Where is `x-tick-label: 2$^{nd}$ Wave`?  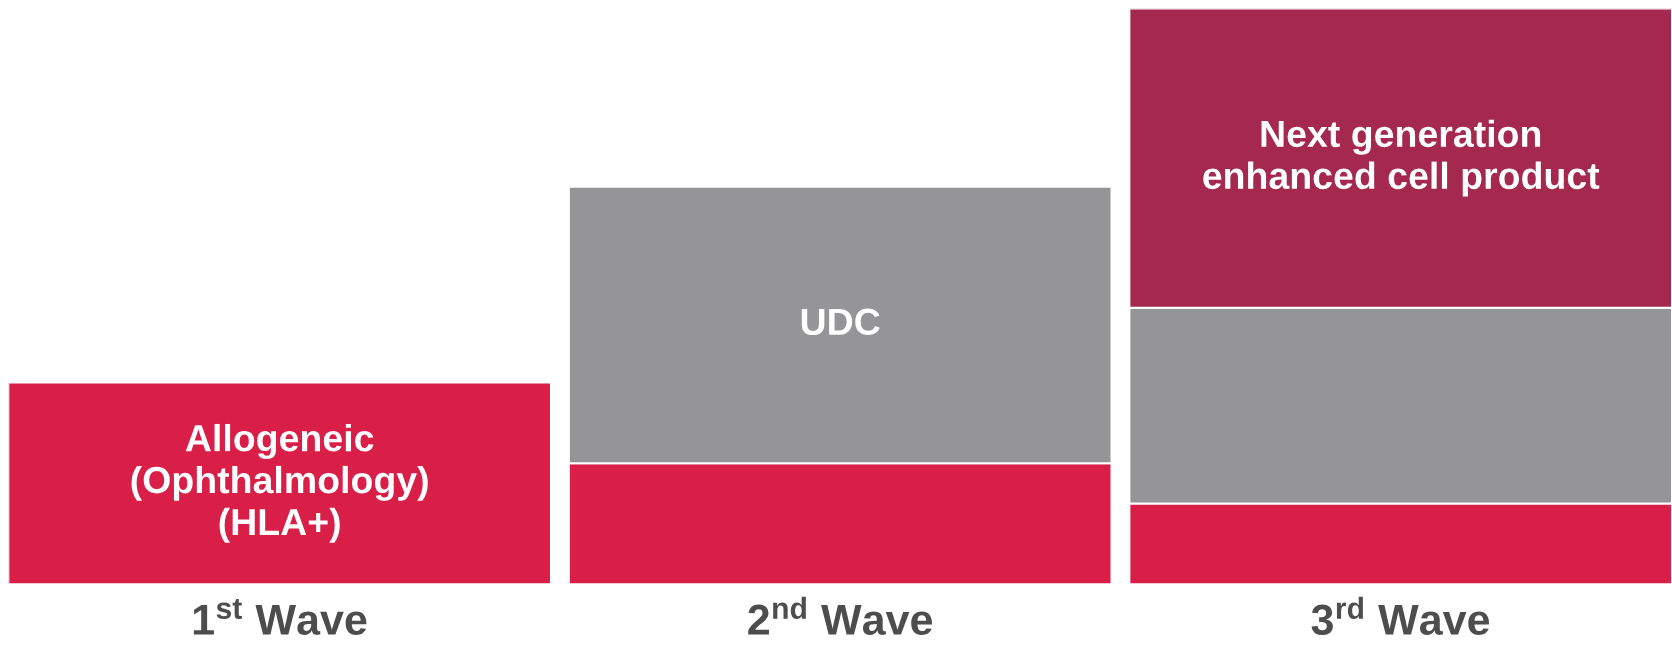
x-tick-label: 2$^{nd}$ Wave is located at coordinates (840, 616).